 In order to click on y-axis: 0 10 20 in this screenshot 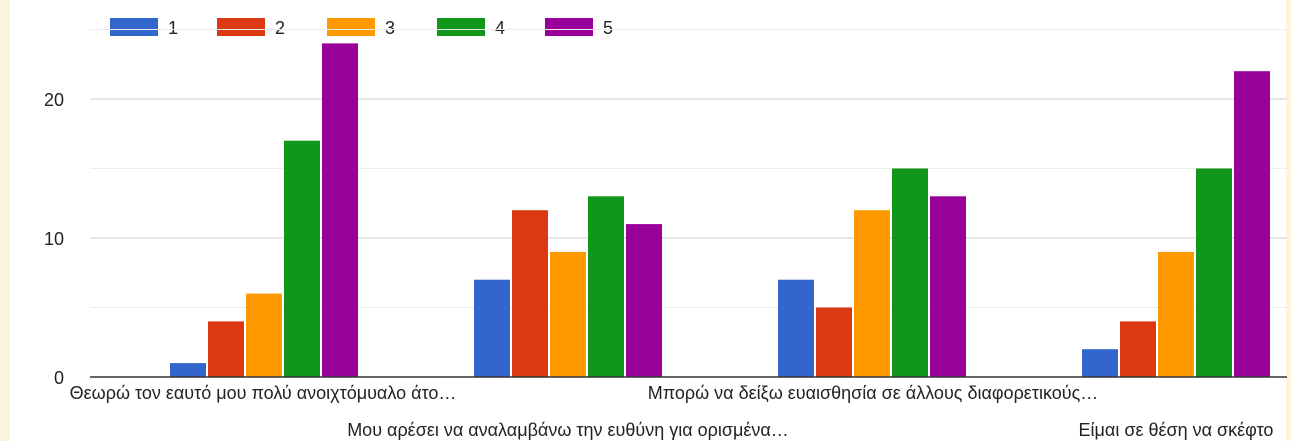, I will do `click(54, 239)`.